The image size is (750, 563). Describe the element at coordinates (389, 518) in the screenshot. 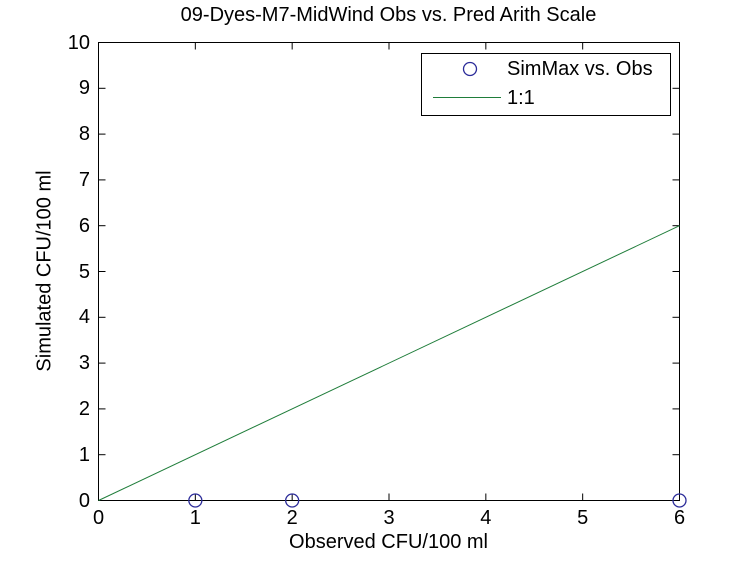

I see `x-tick-label: 3` at that location.